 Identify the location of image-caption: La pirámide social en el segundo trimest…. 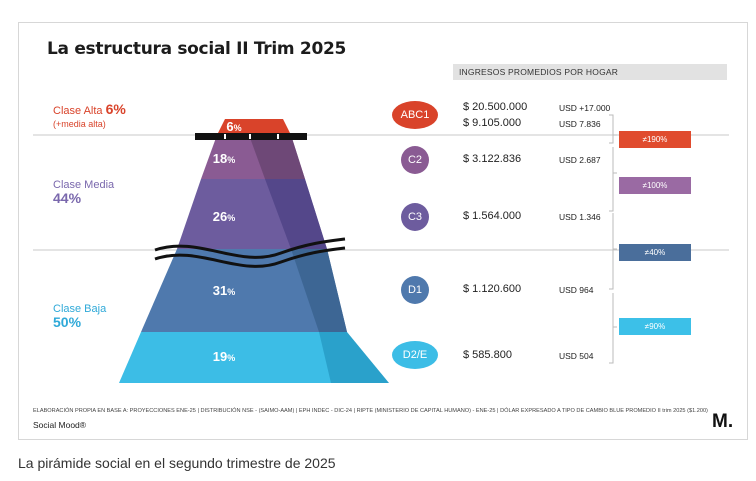
(177, 463).